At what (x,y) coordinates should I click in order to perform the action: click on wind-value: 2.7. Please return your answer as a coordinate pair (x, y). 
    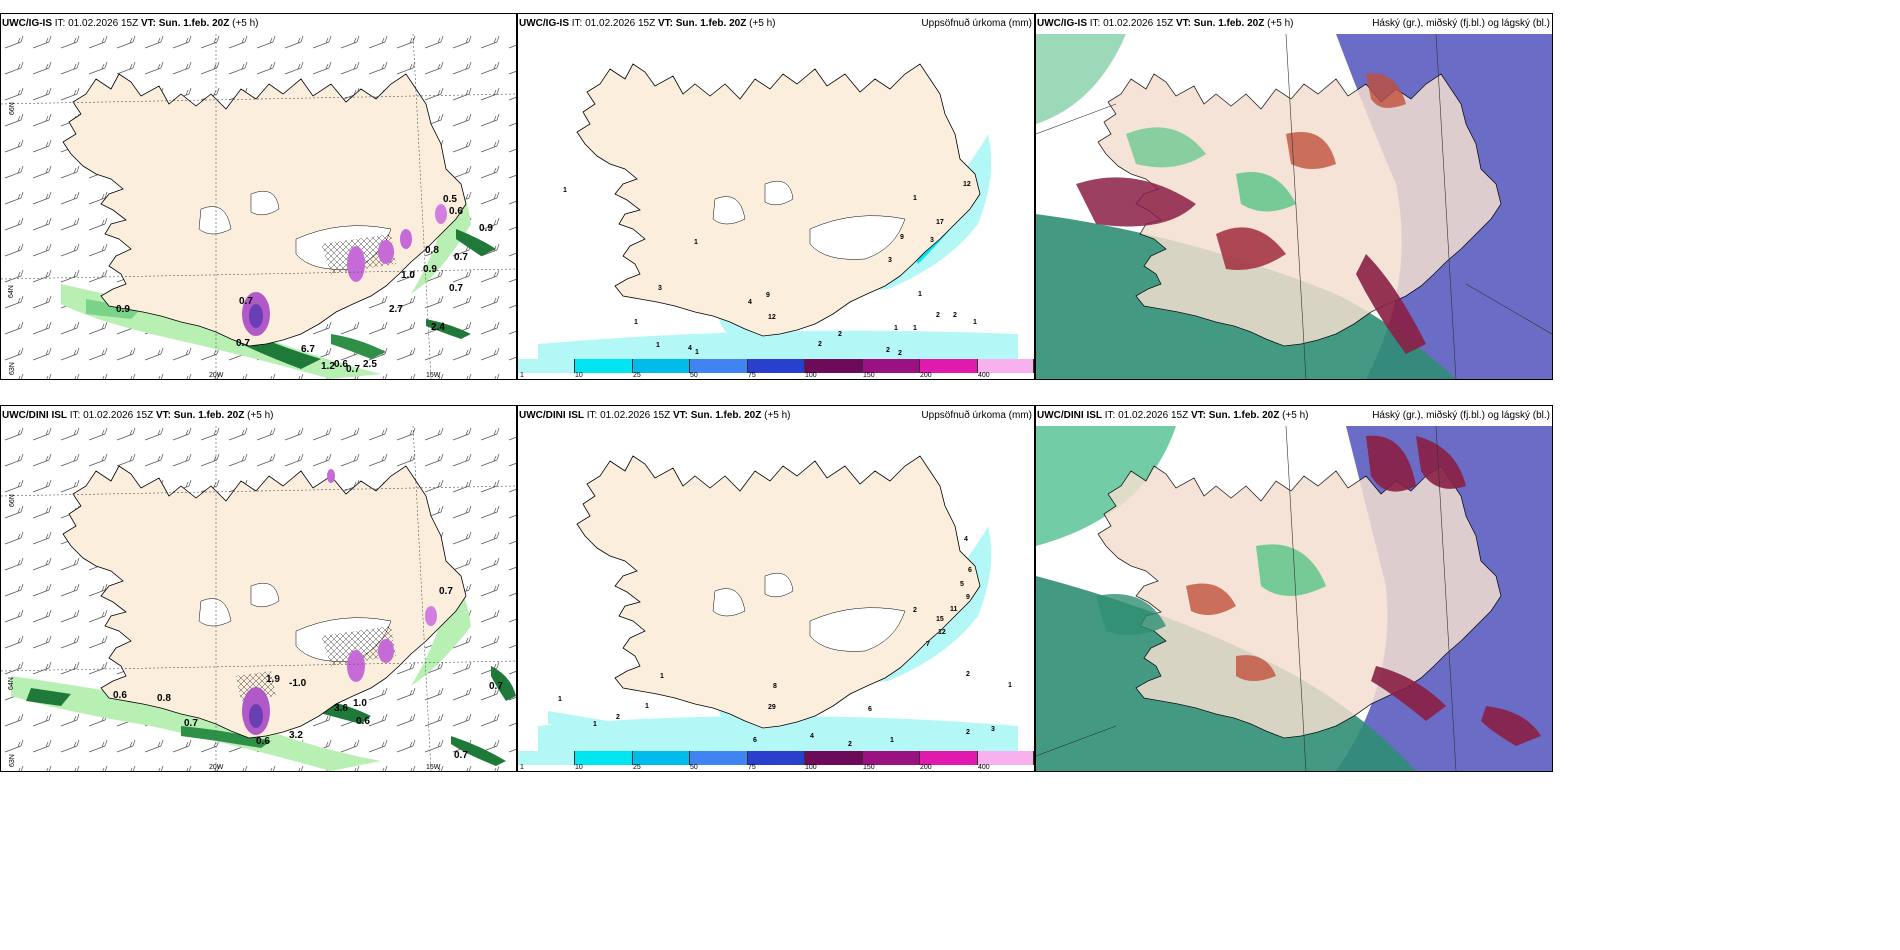
    Looking at the image, I should click on (396, 309).